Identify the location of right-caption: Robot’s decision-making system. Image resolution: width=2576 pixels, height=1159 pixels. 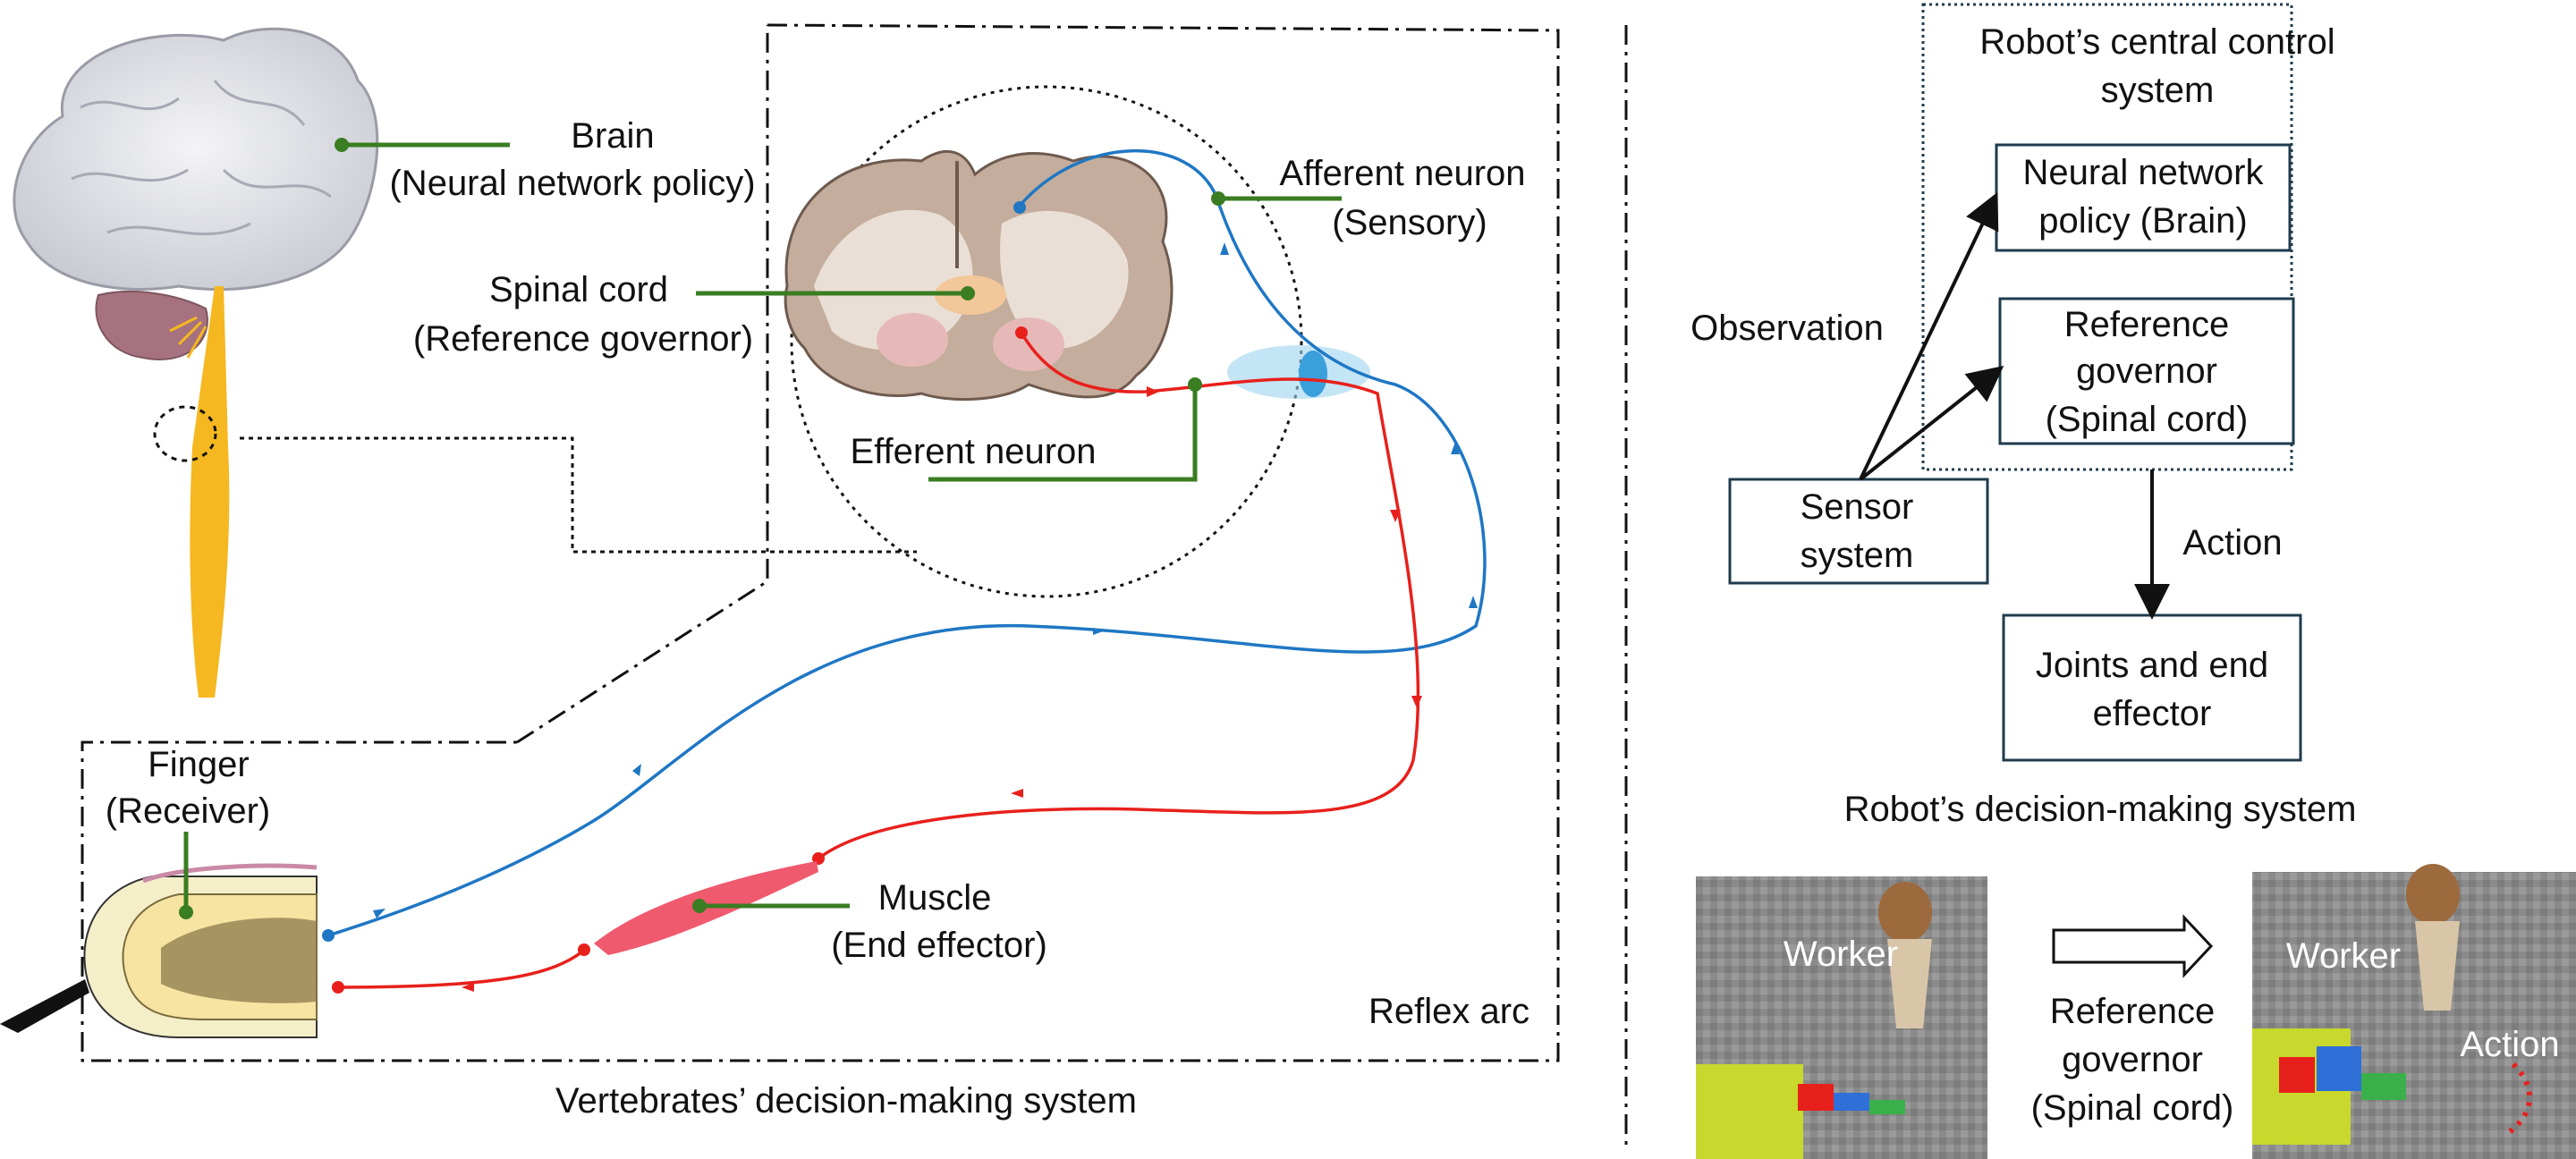
(2100, 809).